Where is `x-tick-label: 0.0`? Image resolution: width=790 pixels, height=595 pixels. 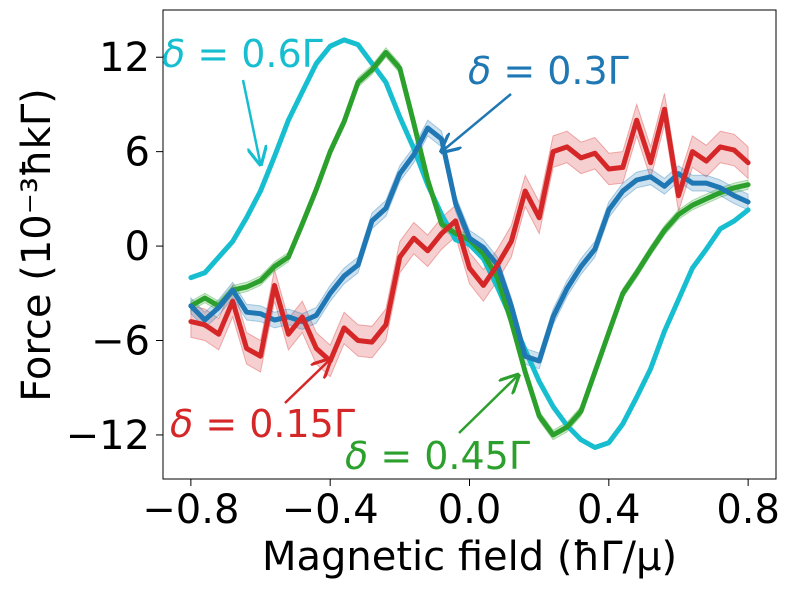 x-tick-label: 0.0 is located at coordinates (470, 510).